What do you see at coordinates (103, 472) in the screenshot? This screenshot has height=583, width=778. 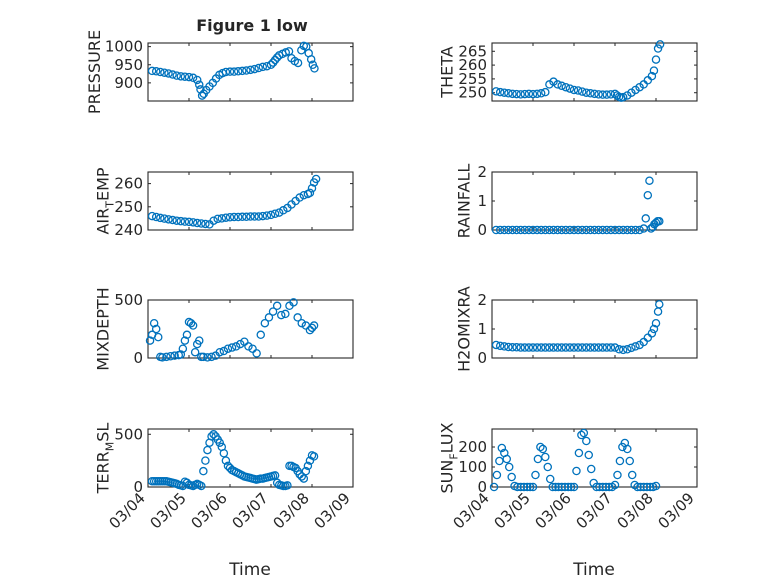 I see `y-axis-label-main: TERR` at bounding box center [103, 472].